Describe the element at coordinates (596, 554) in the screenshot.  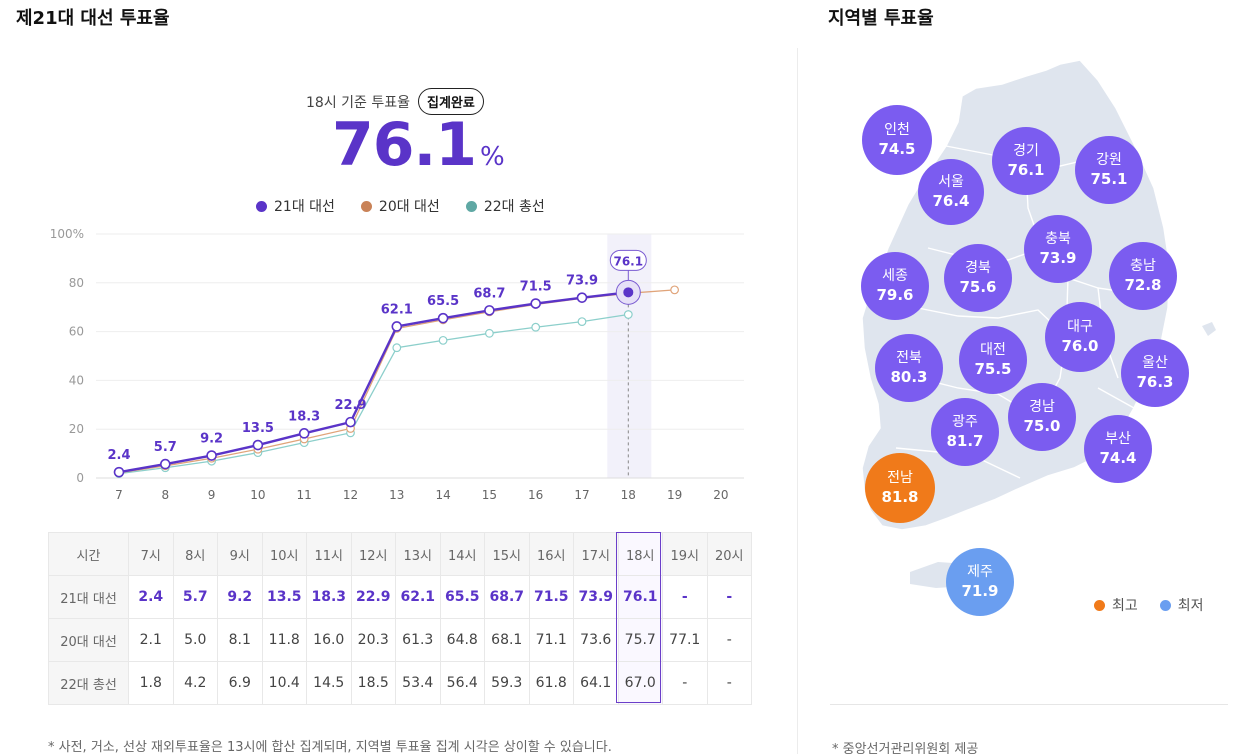
I see `table-header-cell: 17시` at that location.